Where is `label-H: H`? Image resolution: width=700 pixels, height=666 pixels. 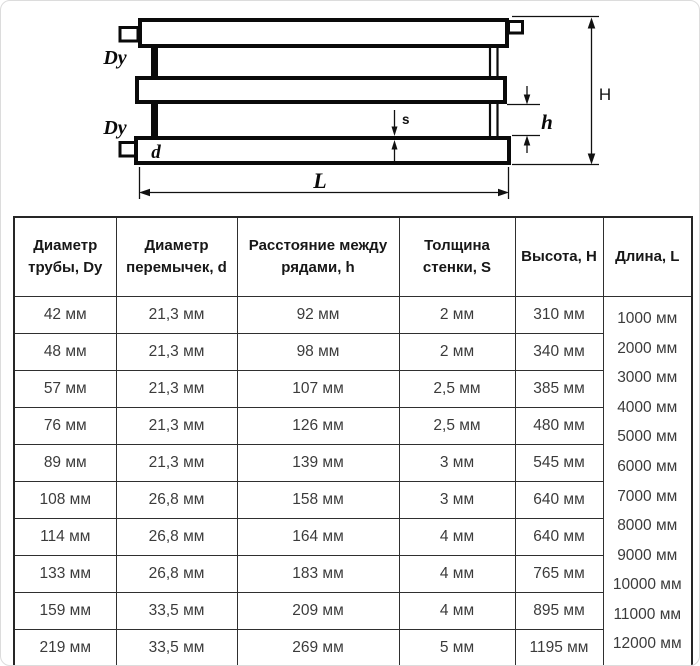 label-H: H is located at coordinates (605, 94).